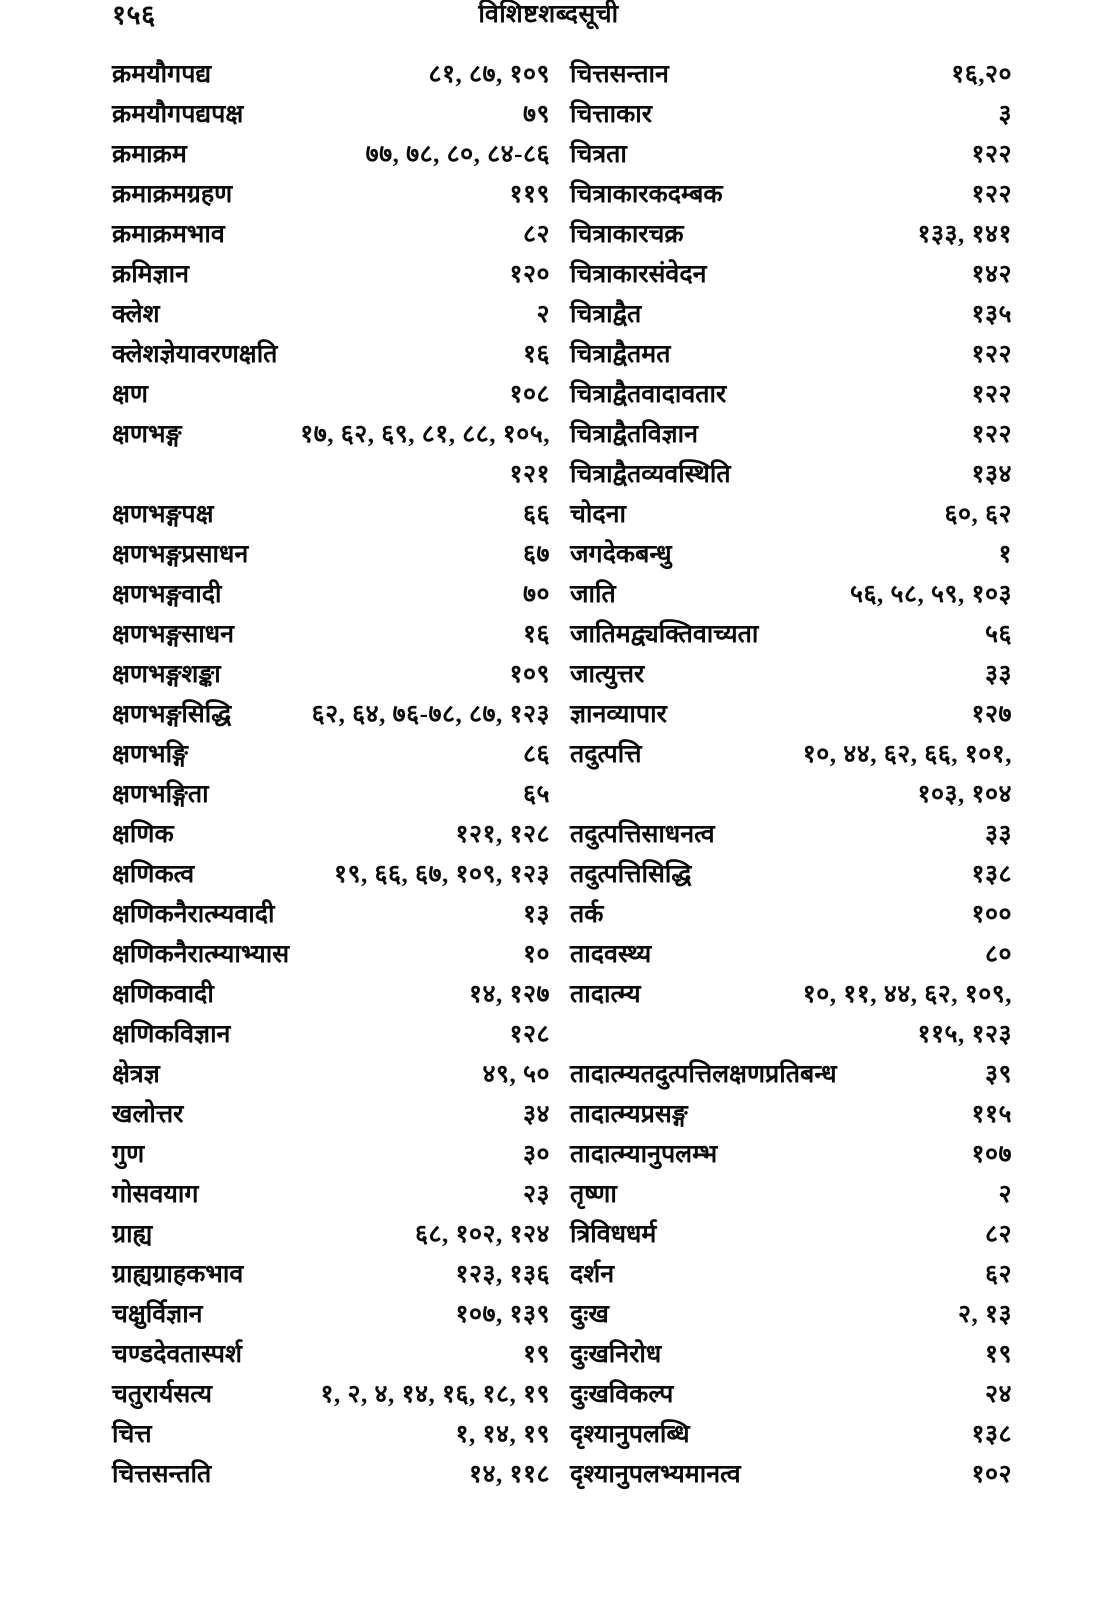  What do you see at coordinates (634, 434) in the screenshot?
I see `index-entry-term: चित्राद्वैतविज्ञान` at bounding box center [634, 434].